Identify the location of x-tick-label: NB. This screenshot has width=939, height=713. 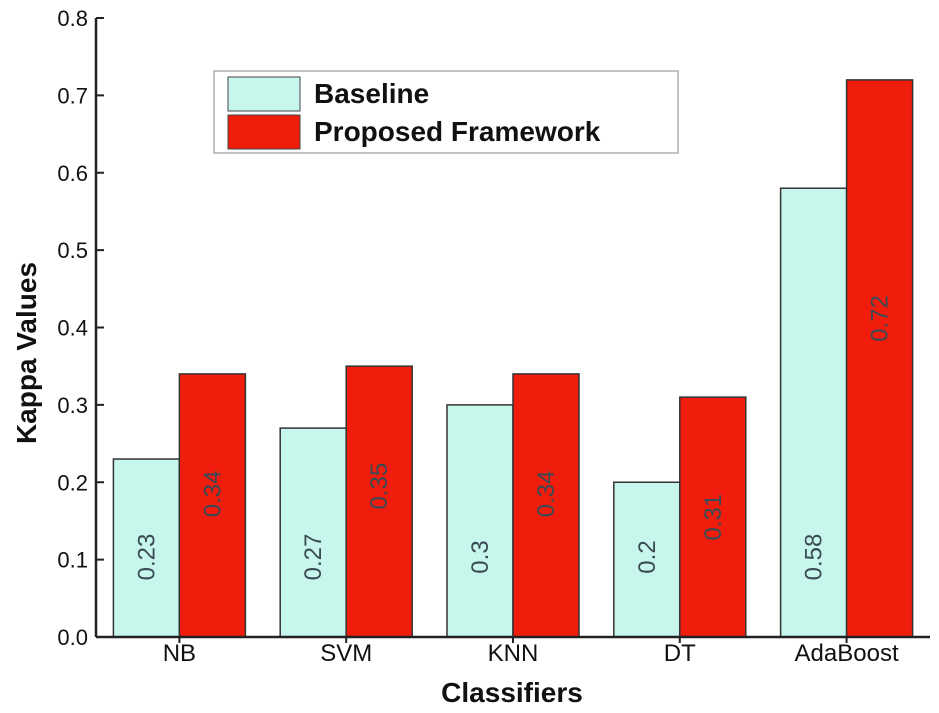
(179, 653).